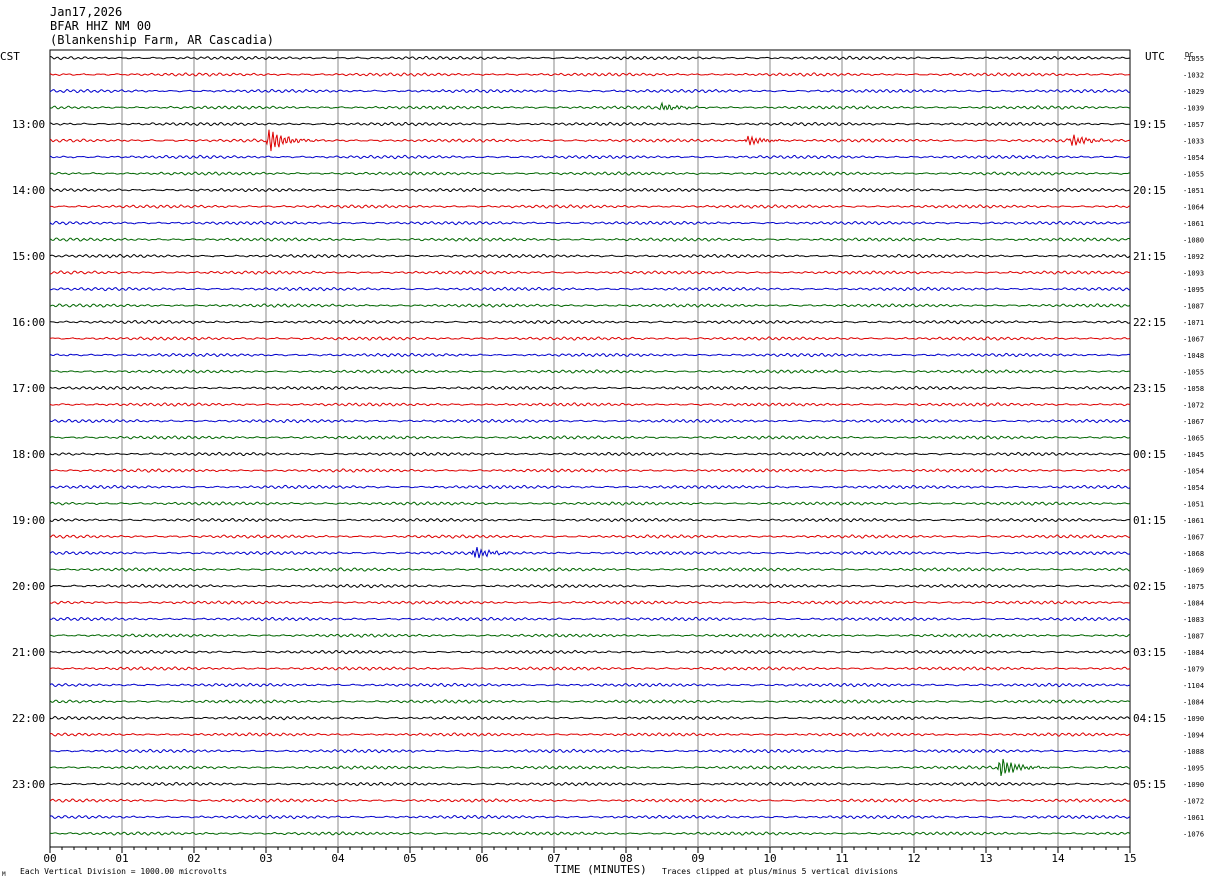 Image resolution: width=1210 pixels, height=886 pixels. I want to click on dc-offset-label: -1087, so click(1193, 307).